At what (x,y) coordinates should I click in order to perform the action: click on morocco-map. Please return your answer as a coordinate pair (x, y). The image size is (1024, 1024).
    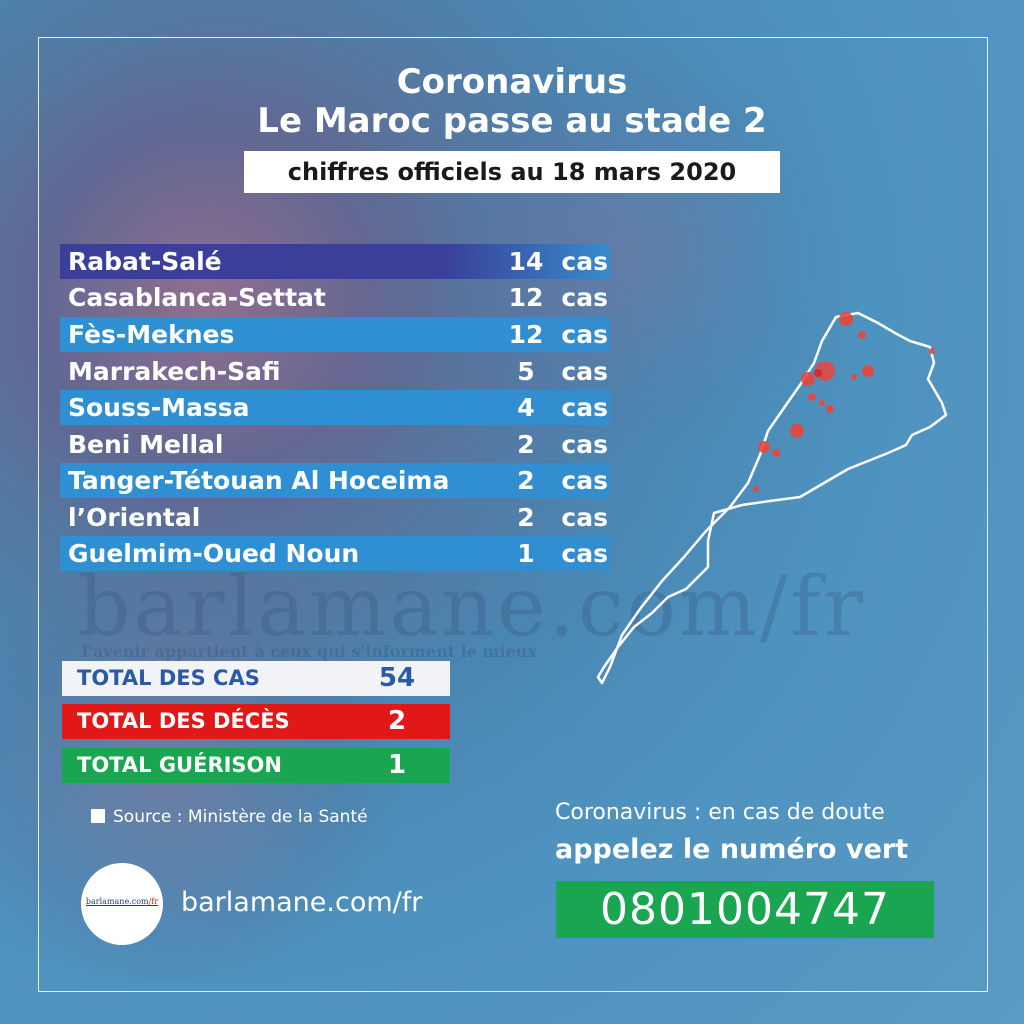
    Looking at the image, I should click on (772, 498).